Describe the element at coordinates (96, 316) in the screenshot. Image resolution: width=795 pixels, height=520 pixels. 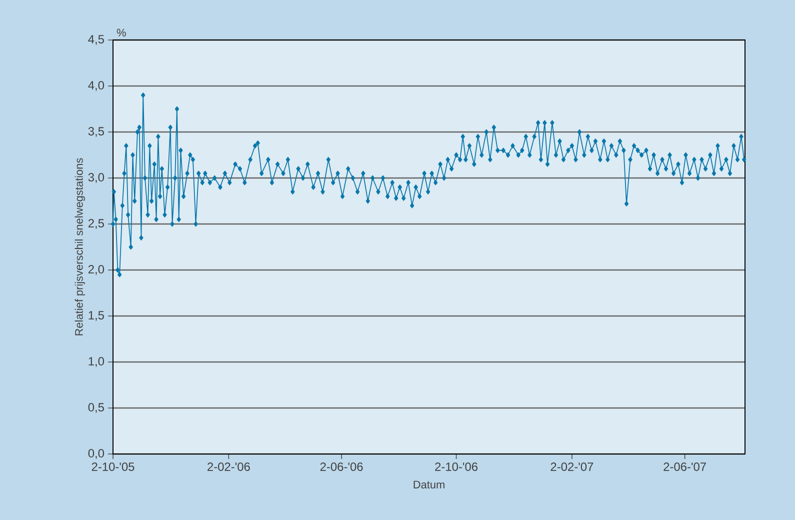
I see `y-tick-label: 1,5` at that location.